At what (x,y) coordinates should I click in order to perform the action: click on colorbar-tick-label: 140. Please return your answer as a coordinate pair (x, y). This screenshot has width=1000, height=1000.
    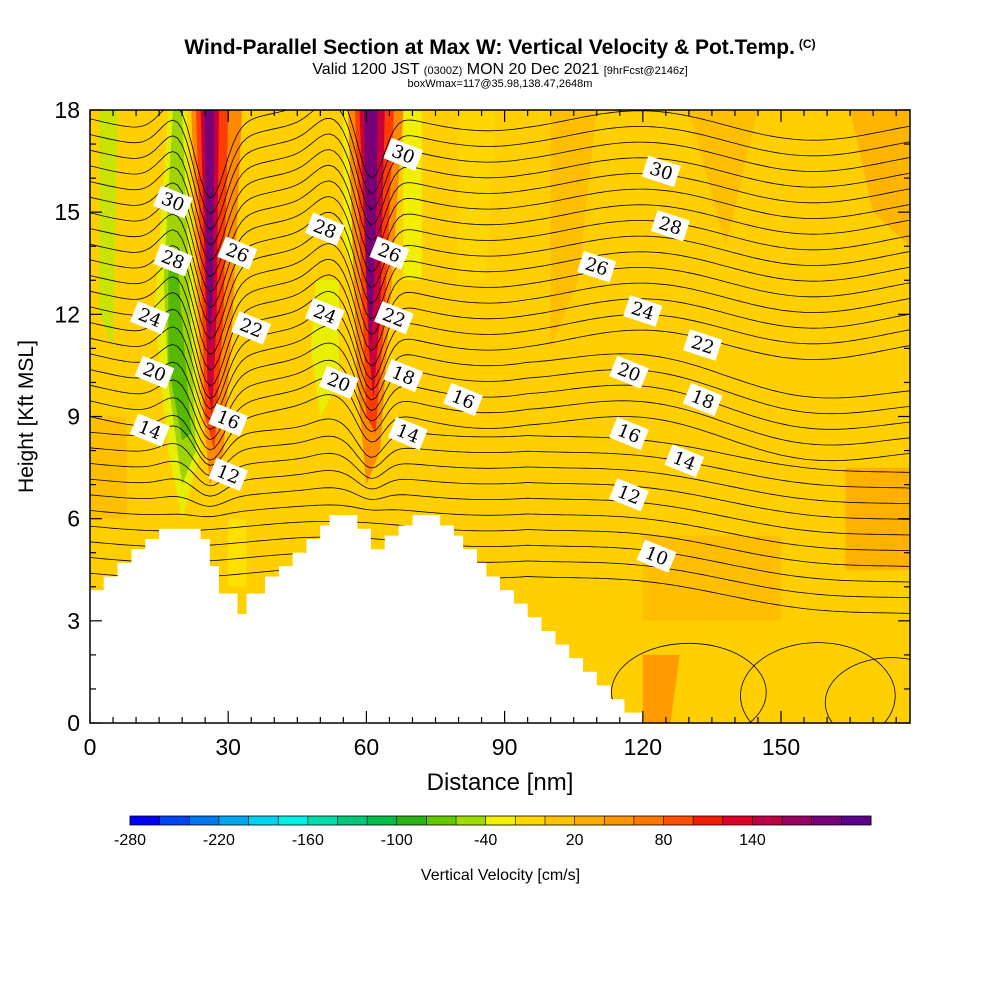
    Looking at the image, I should click on (752, 840).